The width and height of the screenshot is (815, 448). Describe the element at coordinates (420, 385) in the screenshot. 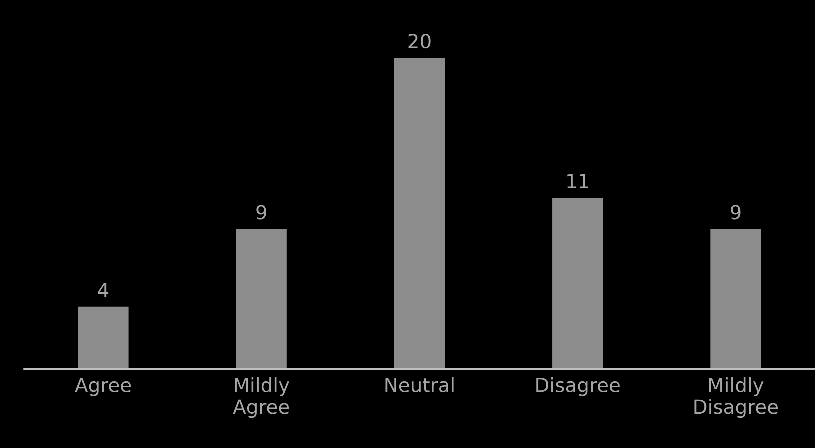

I see `x-tick-label: Neutral` at that location.